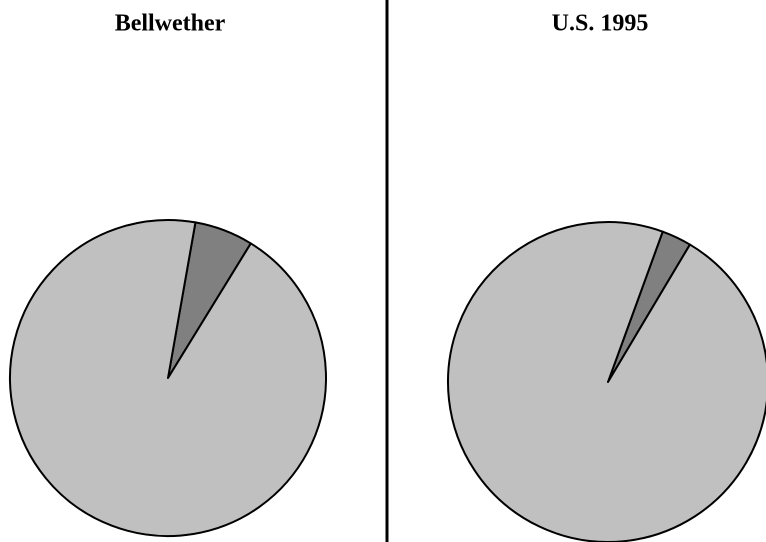 This screenshot has width=766, height=542. What do you see at coordinates (600, 24) in the screenshot?
I see `chart-title: U.S. 1995` at bounding box center [600, 24].